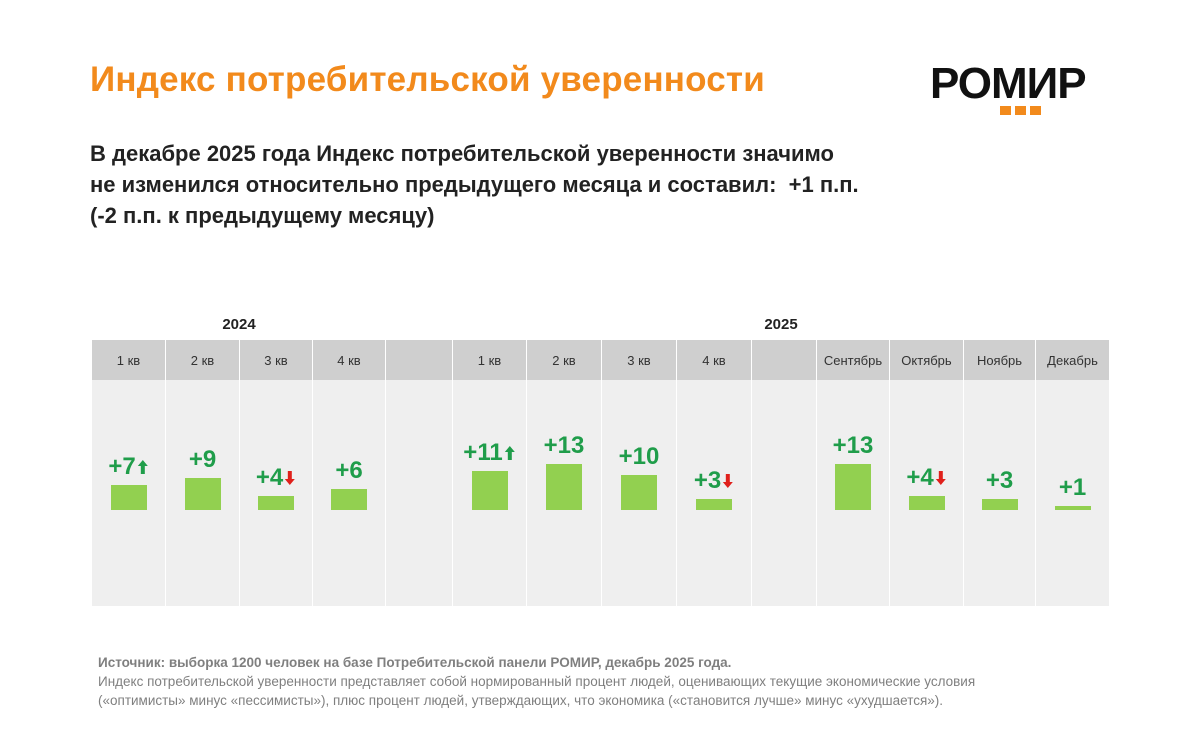  What do you see at coordinates (639, 473) in the screenshot?
I see `chart-column: 3 кв +10` at bounding box center [639, 473].